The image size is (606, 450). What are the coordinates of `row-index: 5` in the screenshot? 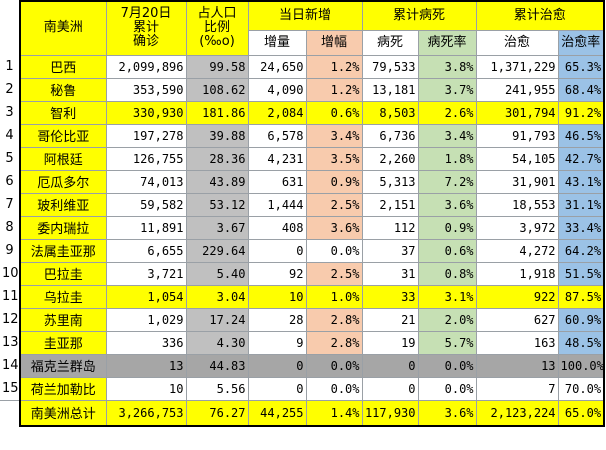 It's located at (10, 158).